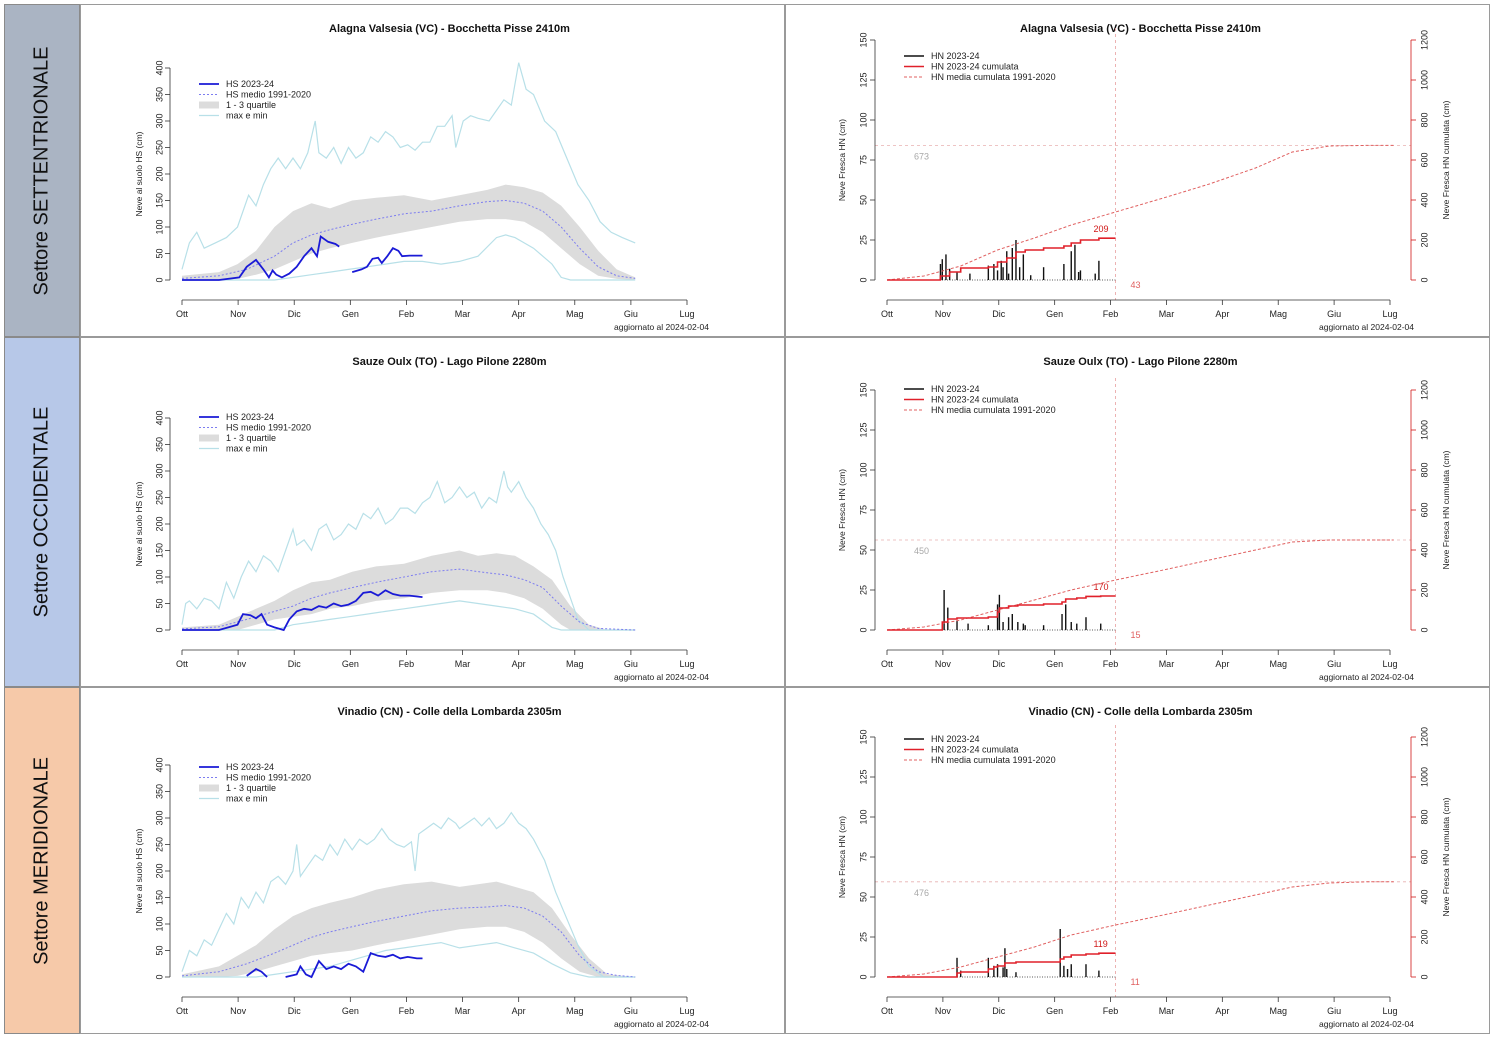 Image resolution: width=1494 pixels, height=1038 pixels. Describe the element at coordinates (955, 56) in the screenshot. I see `legend-label: HN 2023-24` at that location.